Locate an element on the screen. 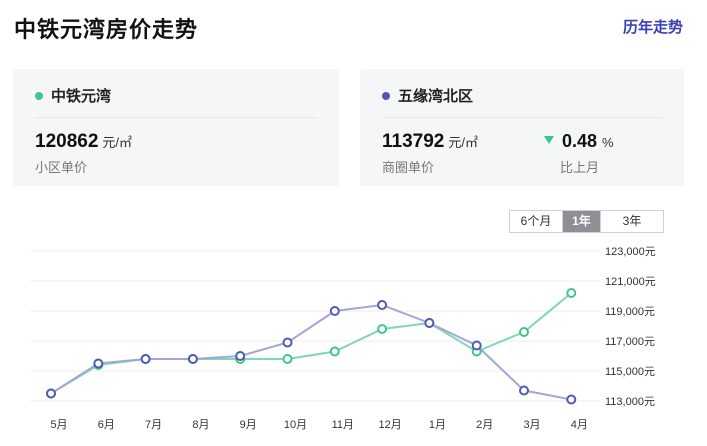 This screenshot has height=446, width=707. y-tick-label: 121,000元 is located at coordinates (630, 282).